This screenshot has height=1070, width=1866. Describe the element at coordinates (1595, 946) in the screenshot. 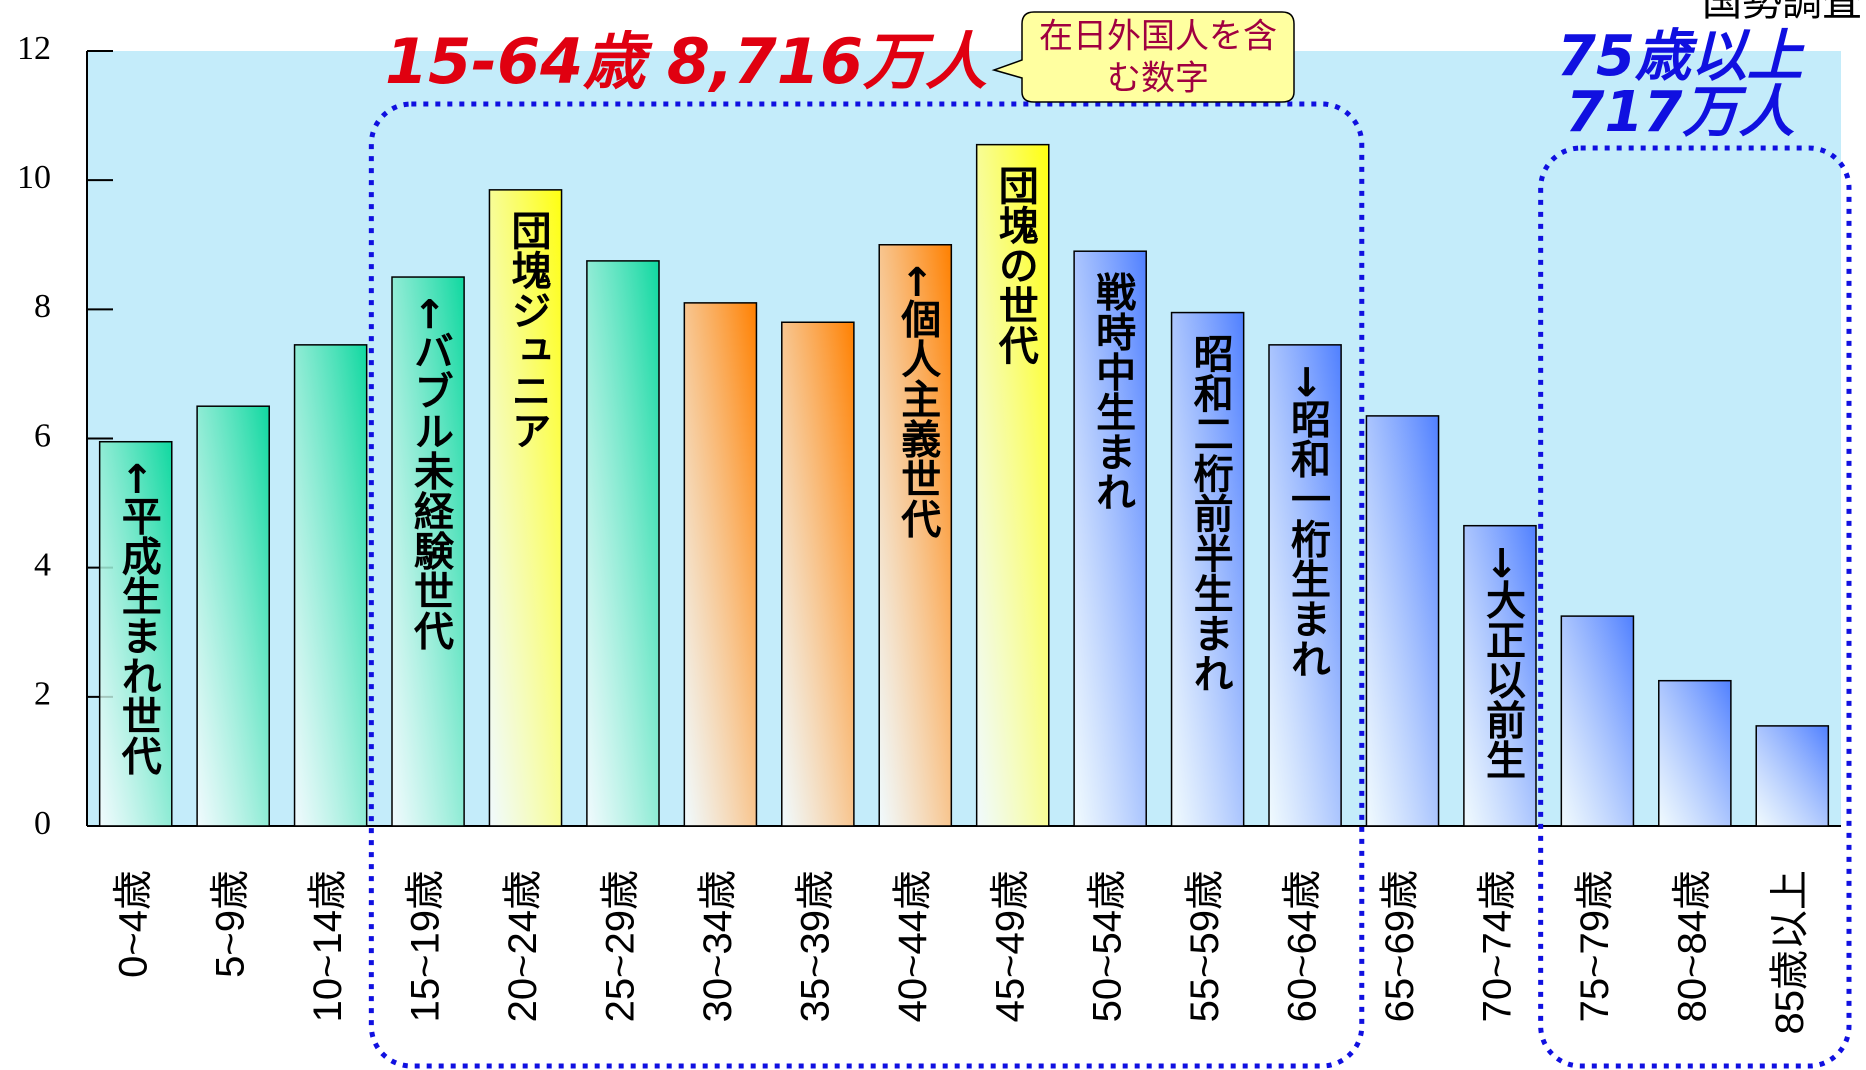

I see `x-tick-label: 75~79歳` at that location.